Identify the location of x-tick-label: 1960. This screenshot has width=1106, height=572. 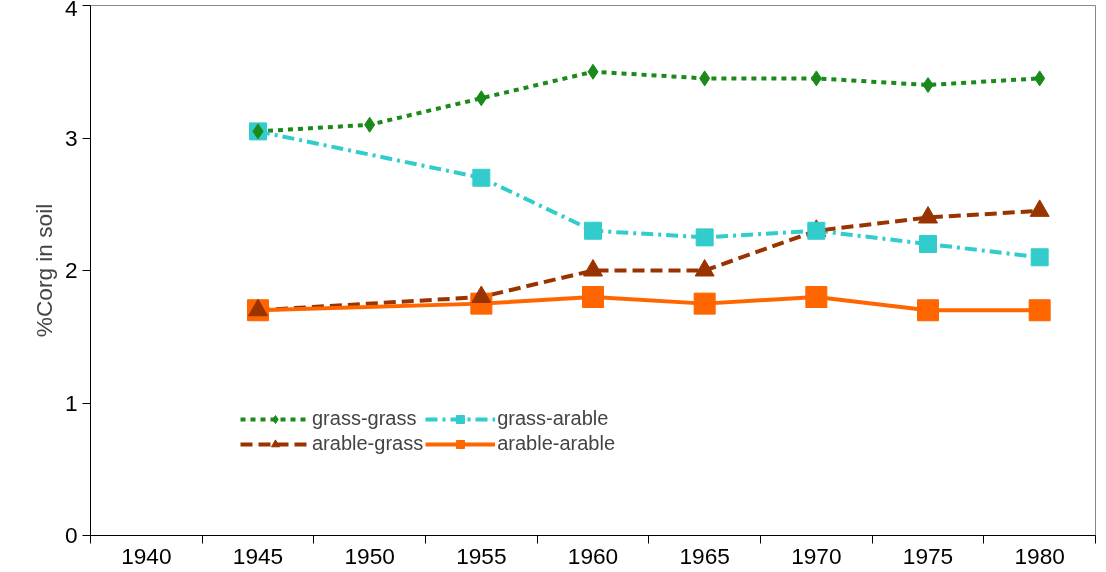
(593, 555).